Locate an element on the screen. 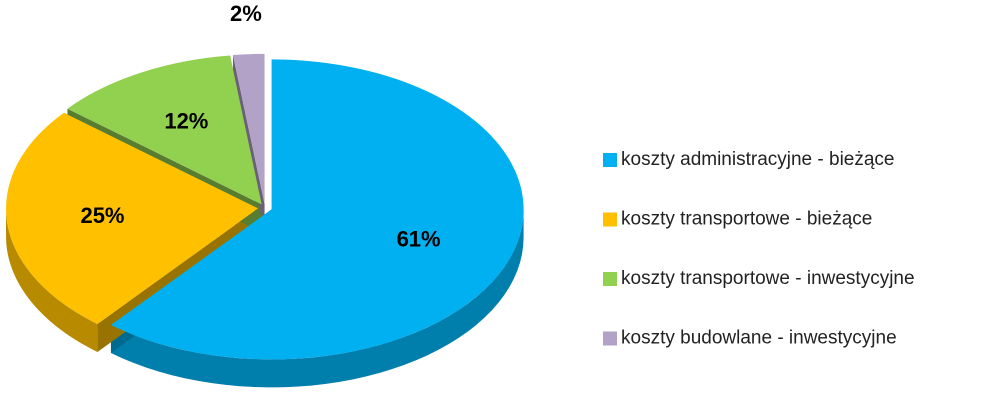 This screenshot has height=403, width=1005. data-label: 61% is located at coordinates (419, 239).